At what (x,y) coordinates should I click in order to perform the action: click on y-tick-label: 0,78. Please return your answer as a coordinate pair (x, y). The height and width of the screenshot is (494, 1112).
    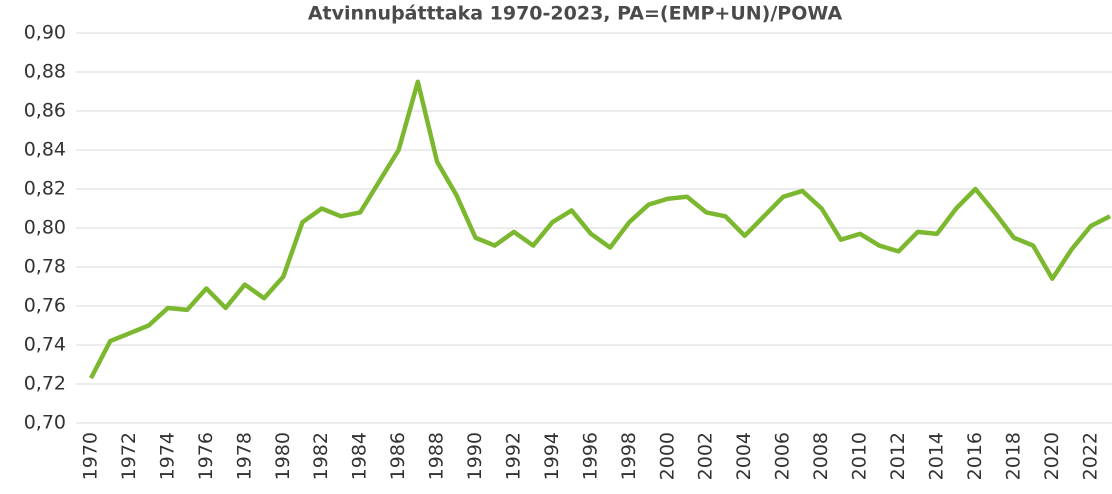
    Looking at the image, I should click on (45, 267).